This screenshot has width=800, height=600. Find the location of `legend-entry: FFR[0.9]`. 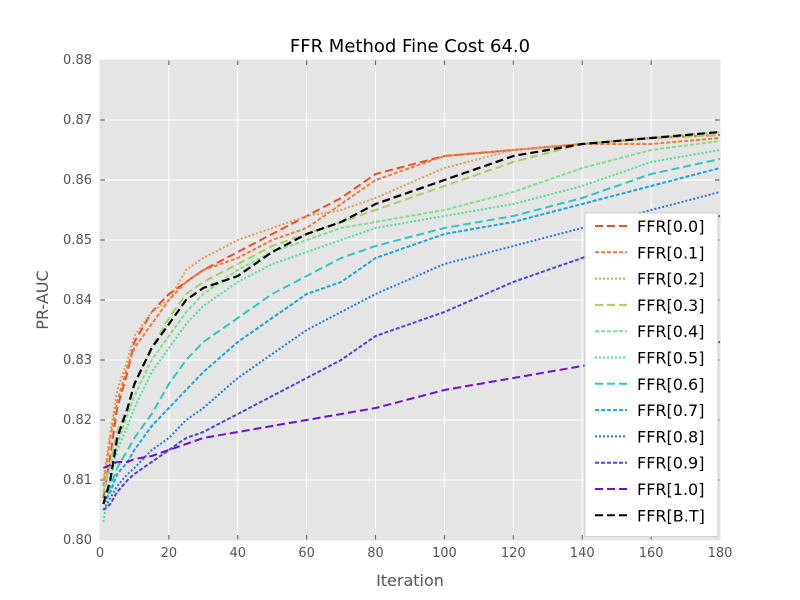

legend-entry: FFR[0.9] is located at coordinates (670, 463).